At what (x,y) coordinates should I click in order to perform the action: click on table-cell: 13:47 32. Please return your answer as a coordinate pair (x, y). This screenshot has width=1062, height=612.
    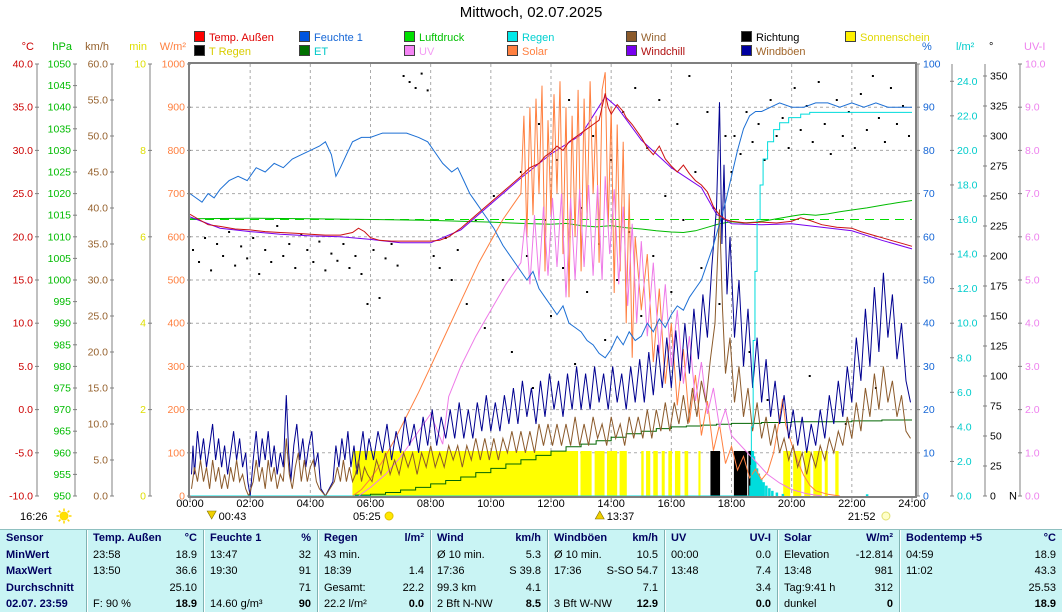
    Looking at the image, I should click on (260, 554).